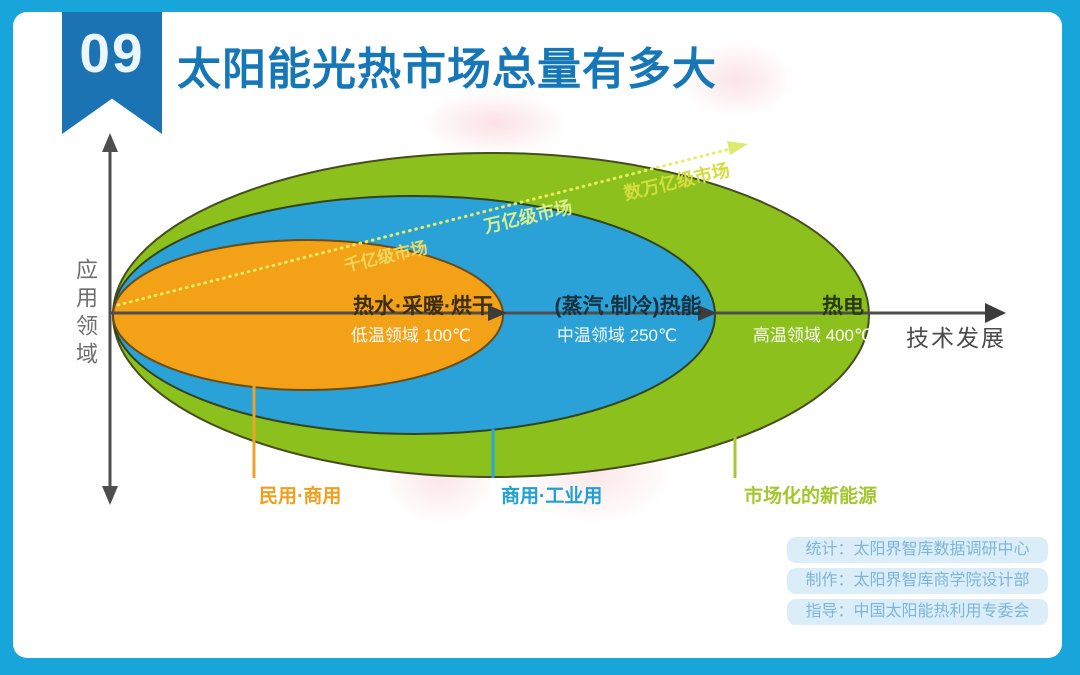 Image resolution: width=1080 pixels, height=675 pixels. I want to click on segment-low-temp-title: 热水·采暖·烘干, so click(423, 306).